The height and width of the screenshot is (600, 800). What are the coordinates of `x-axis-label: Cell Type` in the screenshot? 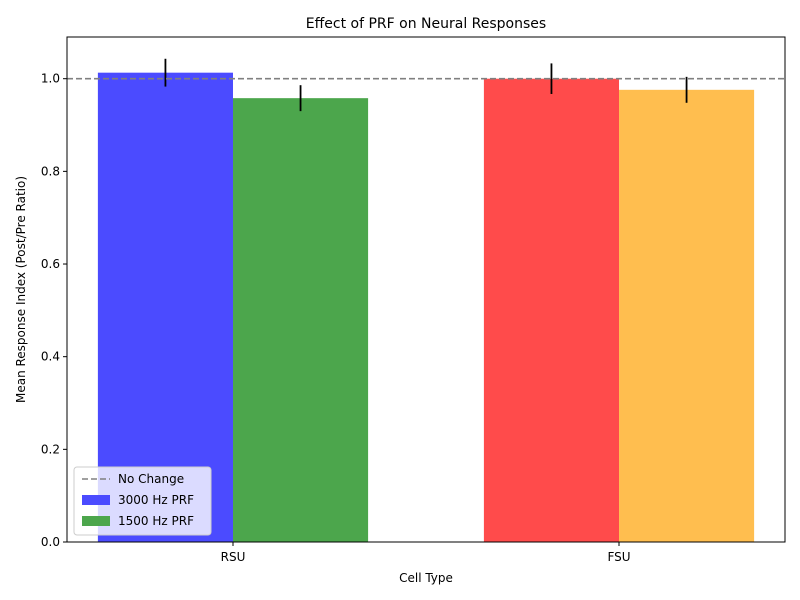 It's located at (426, 578).